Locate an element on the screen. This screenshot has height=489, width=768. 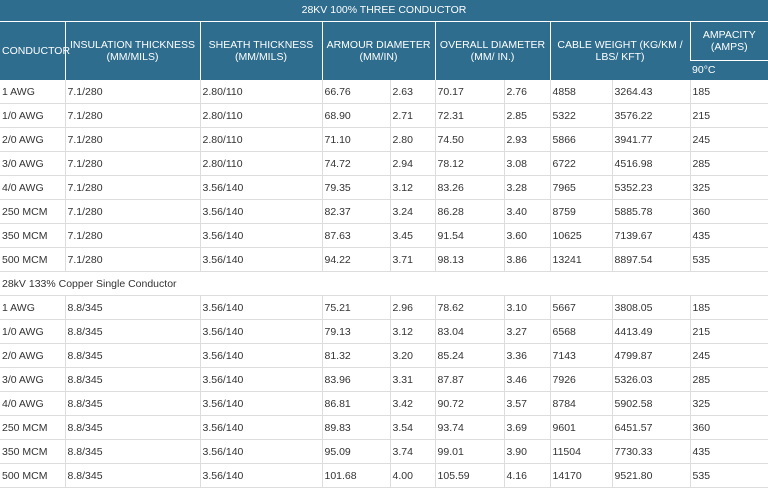
cell: 95.09 is located at coordinates (355, 451).